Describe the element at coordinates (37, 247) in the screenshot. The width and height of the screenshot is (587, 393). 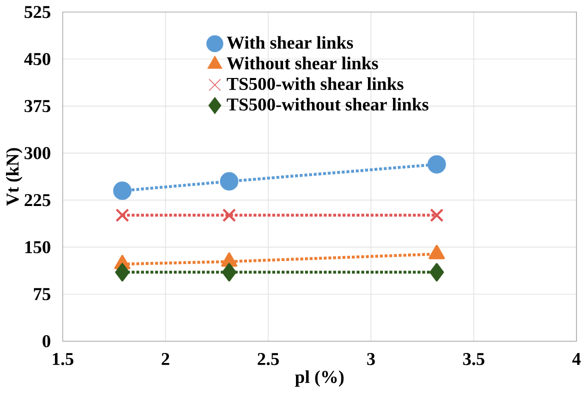
I see `y-tick-label: 150` at that location.